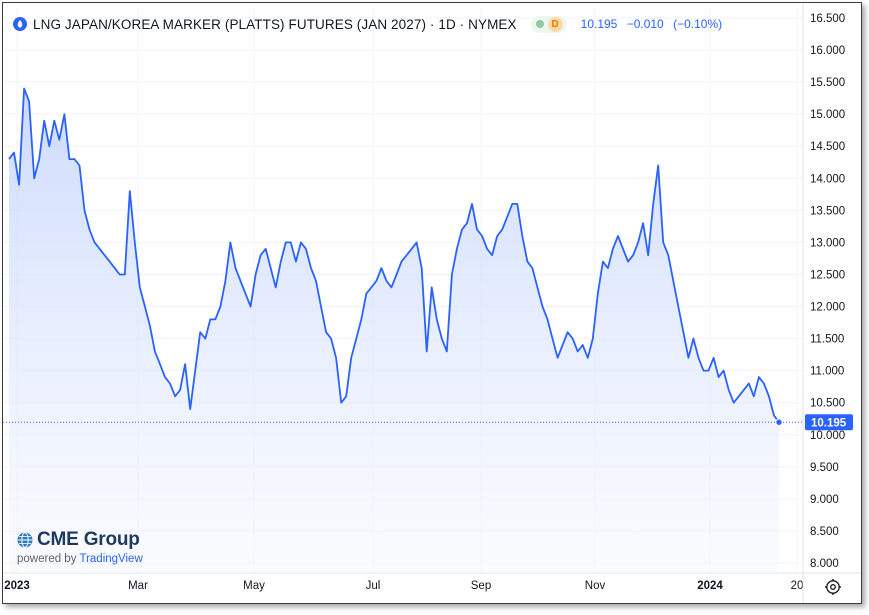 The height and width of the screenshot is (615, 869). Describe the element at coordinates (827, 308) in the screenshot. I see `y-tick-label: 12.000` at that location.